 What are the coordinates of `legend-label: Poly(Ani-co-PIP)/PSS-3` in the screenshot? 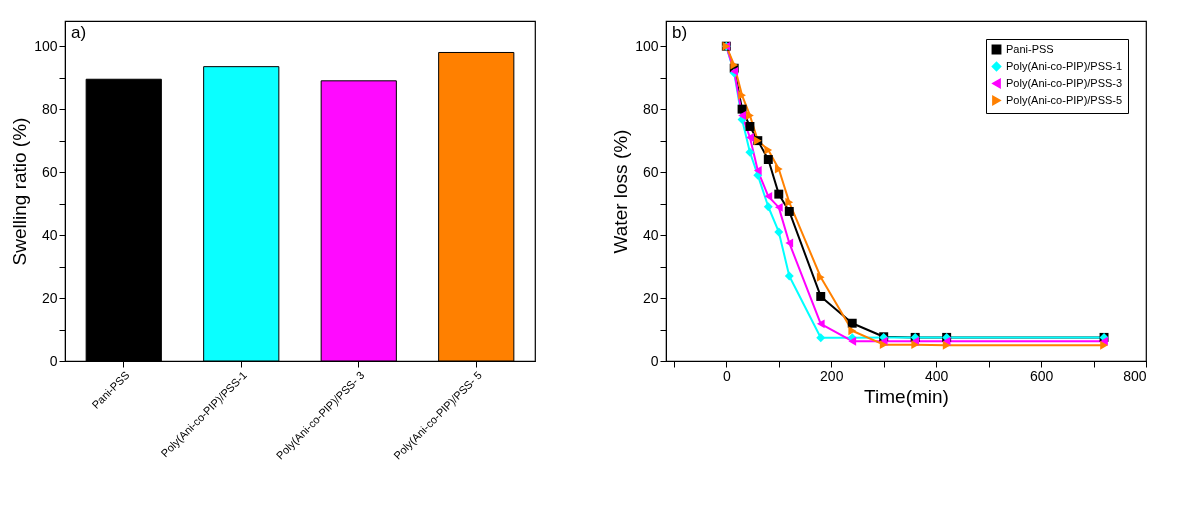 It's located at (1064, 82).